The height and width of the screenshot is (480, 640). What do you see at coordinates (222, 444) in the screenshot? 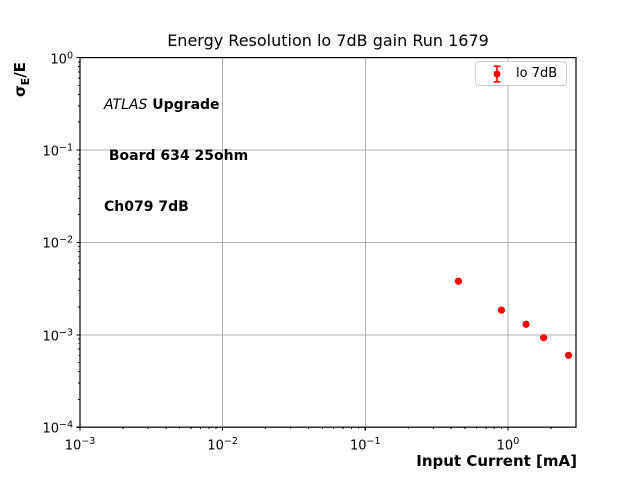
I see `x-tick-label: 10⁻²` at bounding box center [222, 444].